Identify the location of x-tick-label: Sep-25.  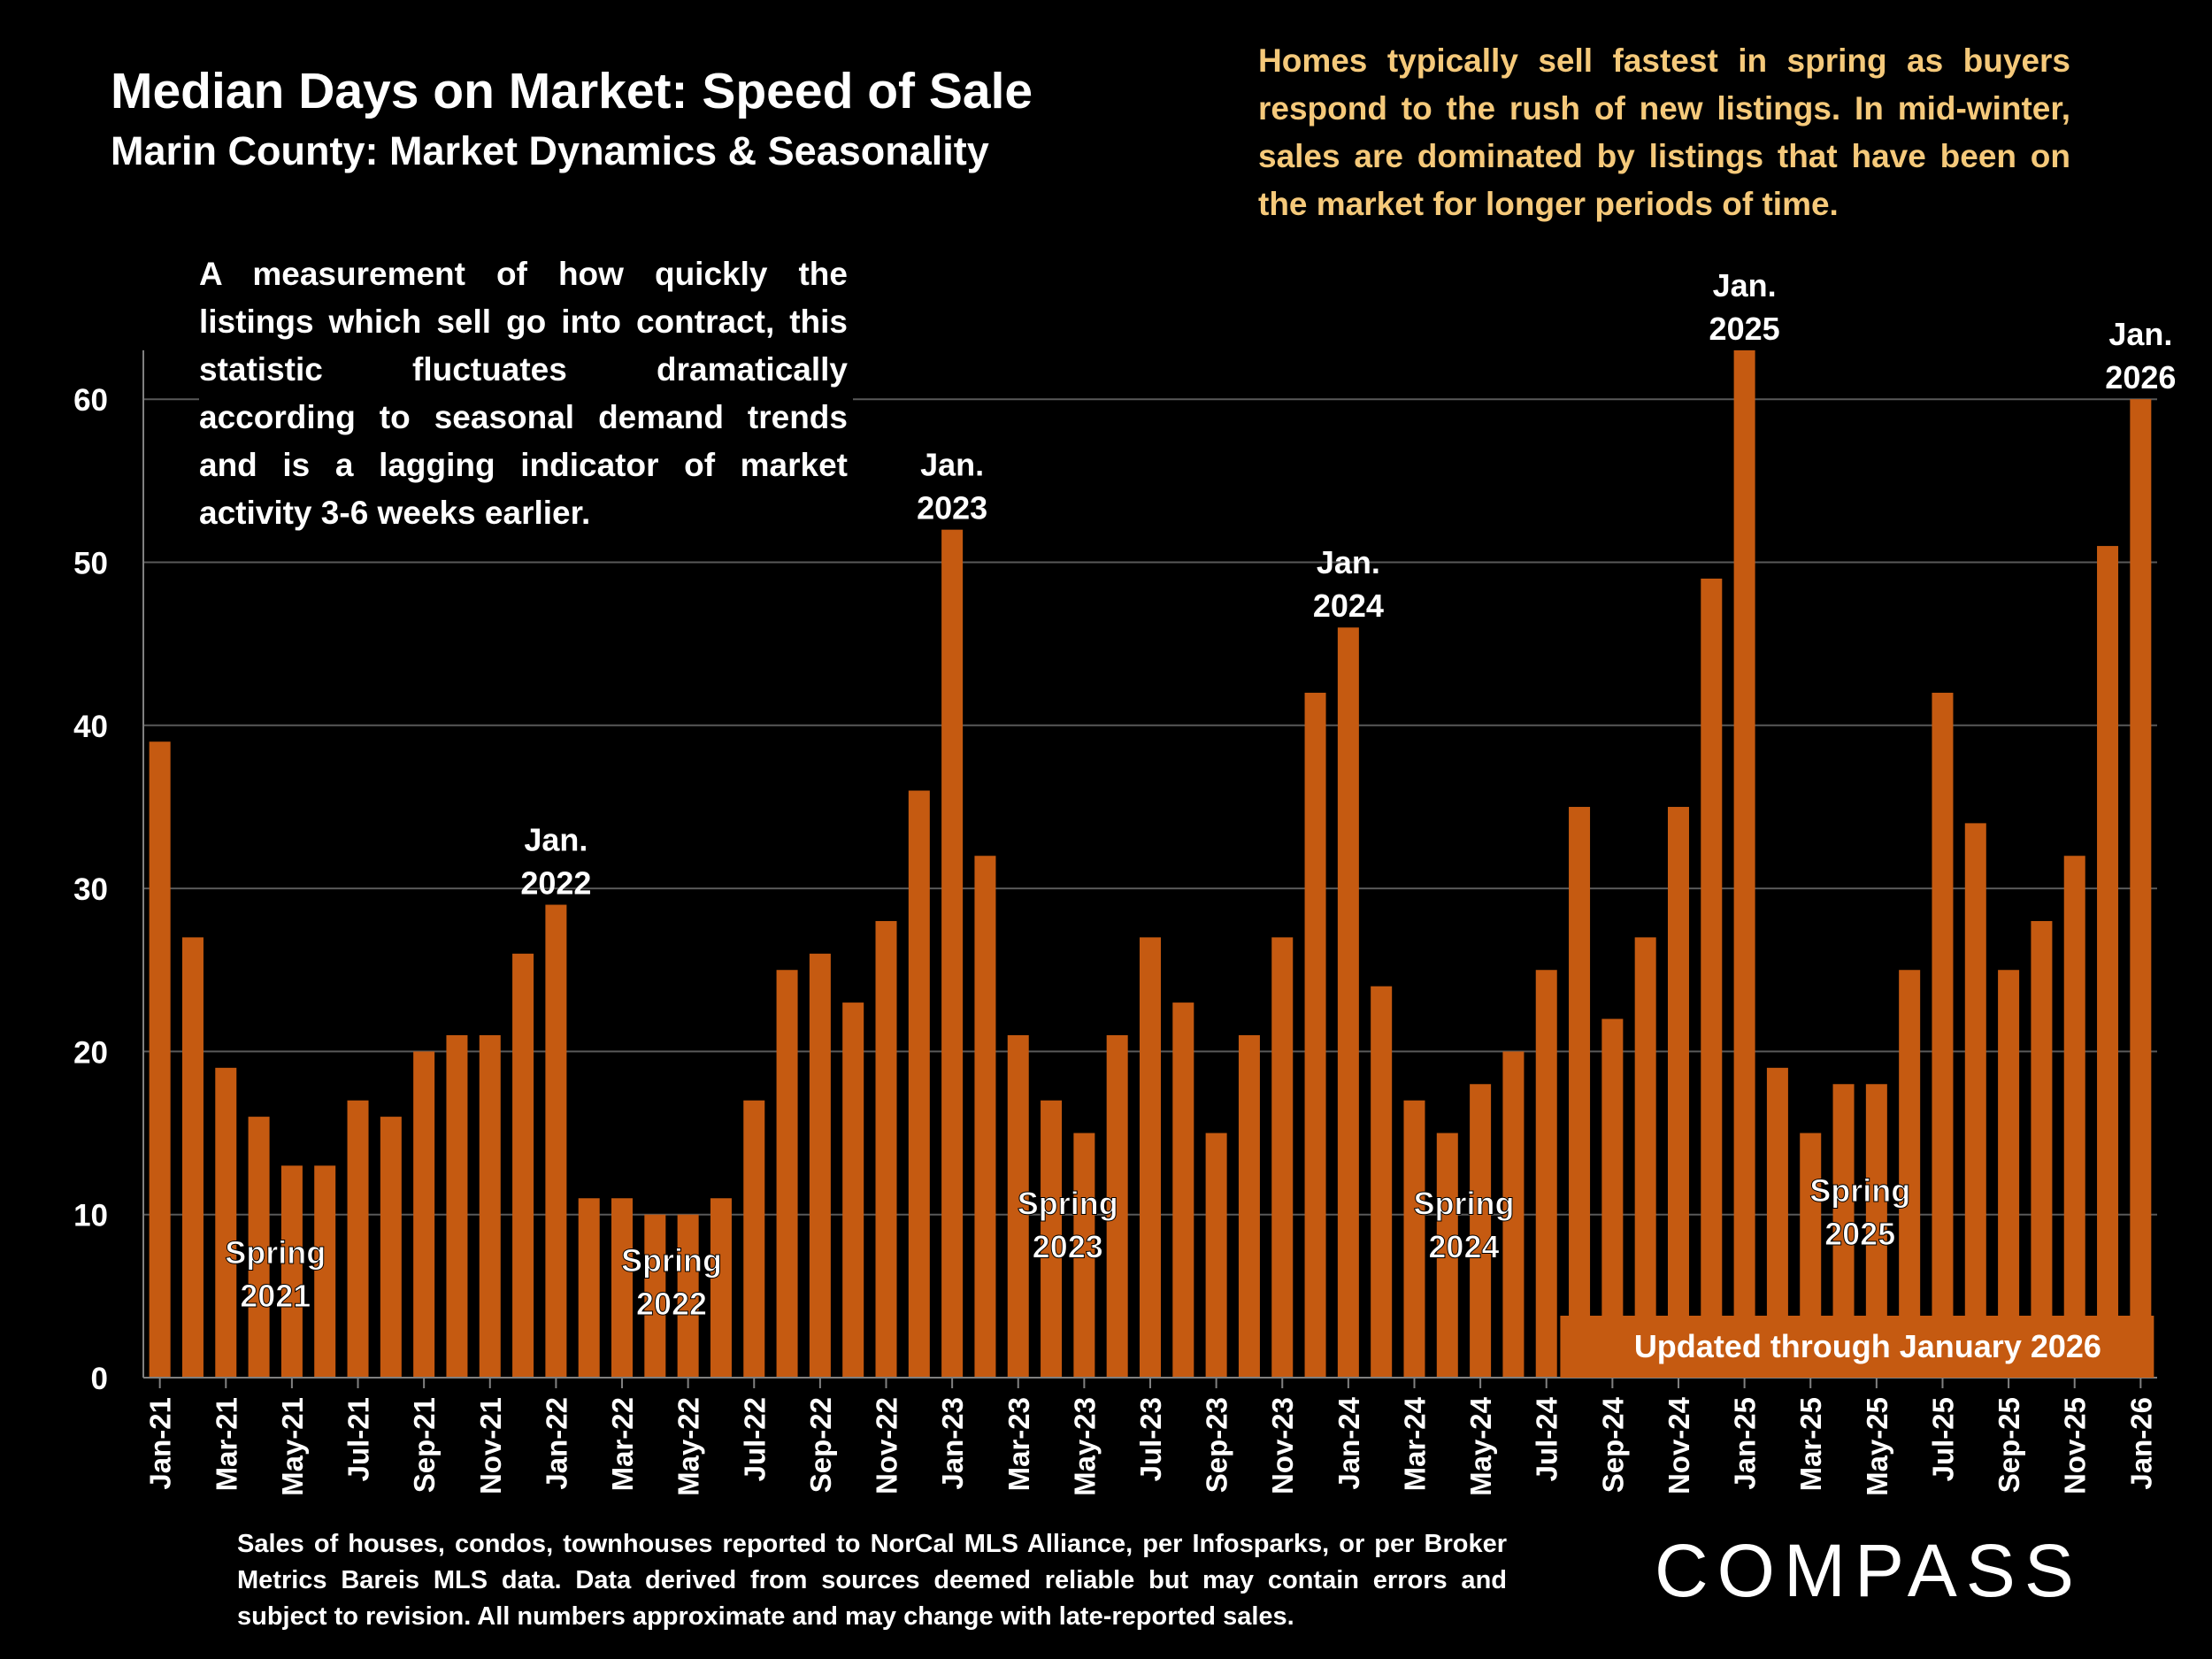
(2009, 1445).